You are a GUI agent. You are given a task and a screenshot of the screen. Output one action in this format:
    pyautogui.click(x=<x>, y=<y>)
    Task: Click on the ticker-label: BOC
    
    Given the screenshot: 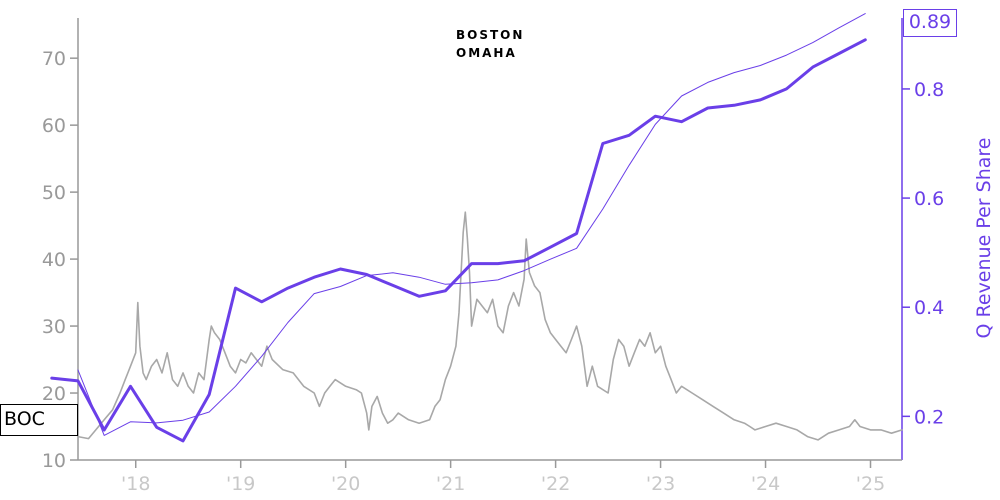 What is the action you would take?
    pyautogui.click(x=39, y=420)
    